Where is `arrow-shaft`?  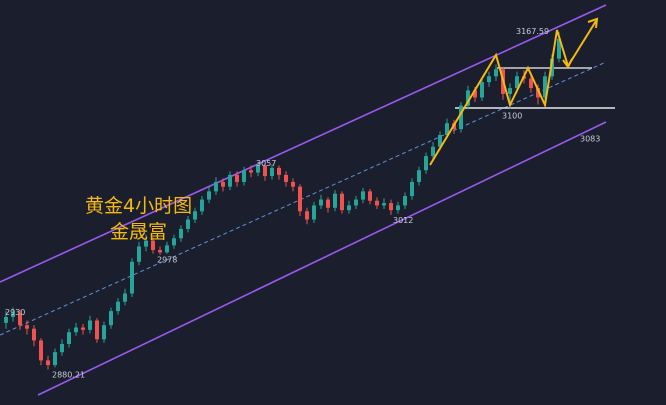 arrow-shaft is located at coordinates (582, 43).